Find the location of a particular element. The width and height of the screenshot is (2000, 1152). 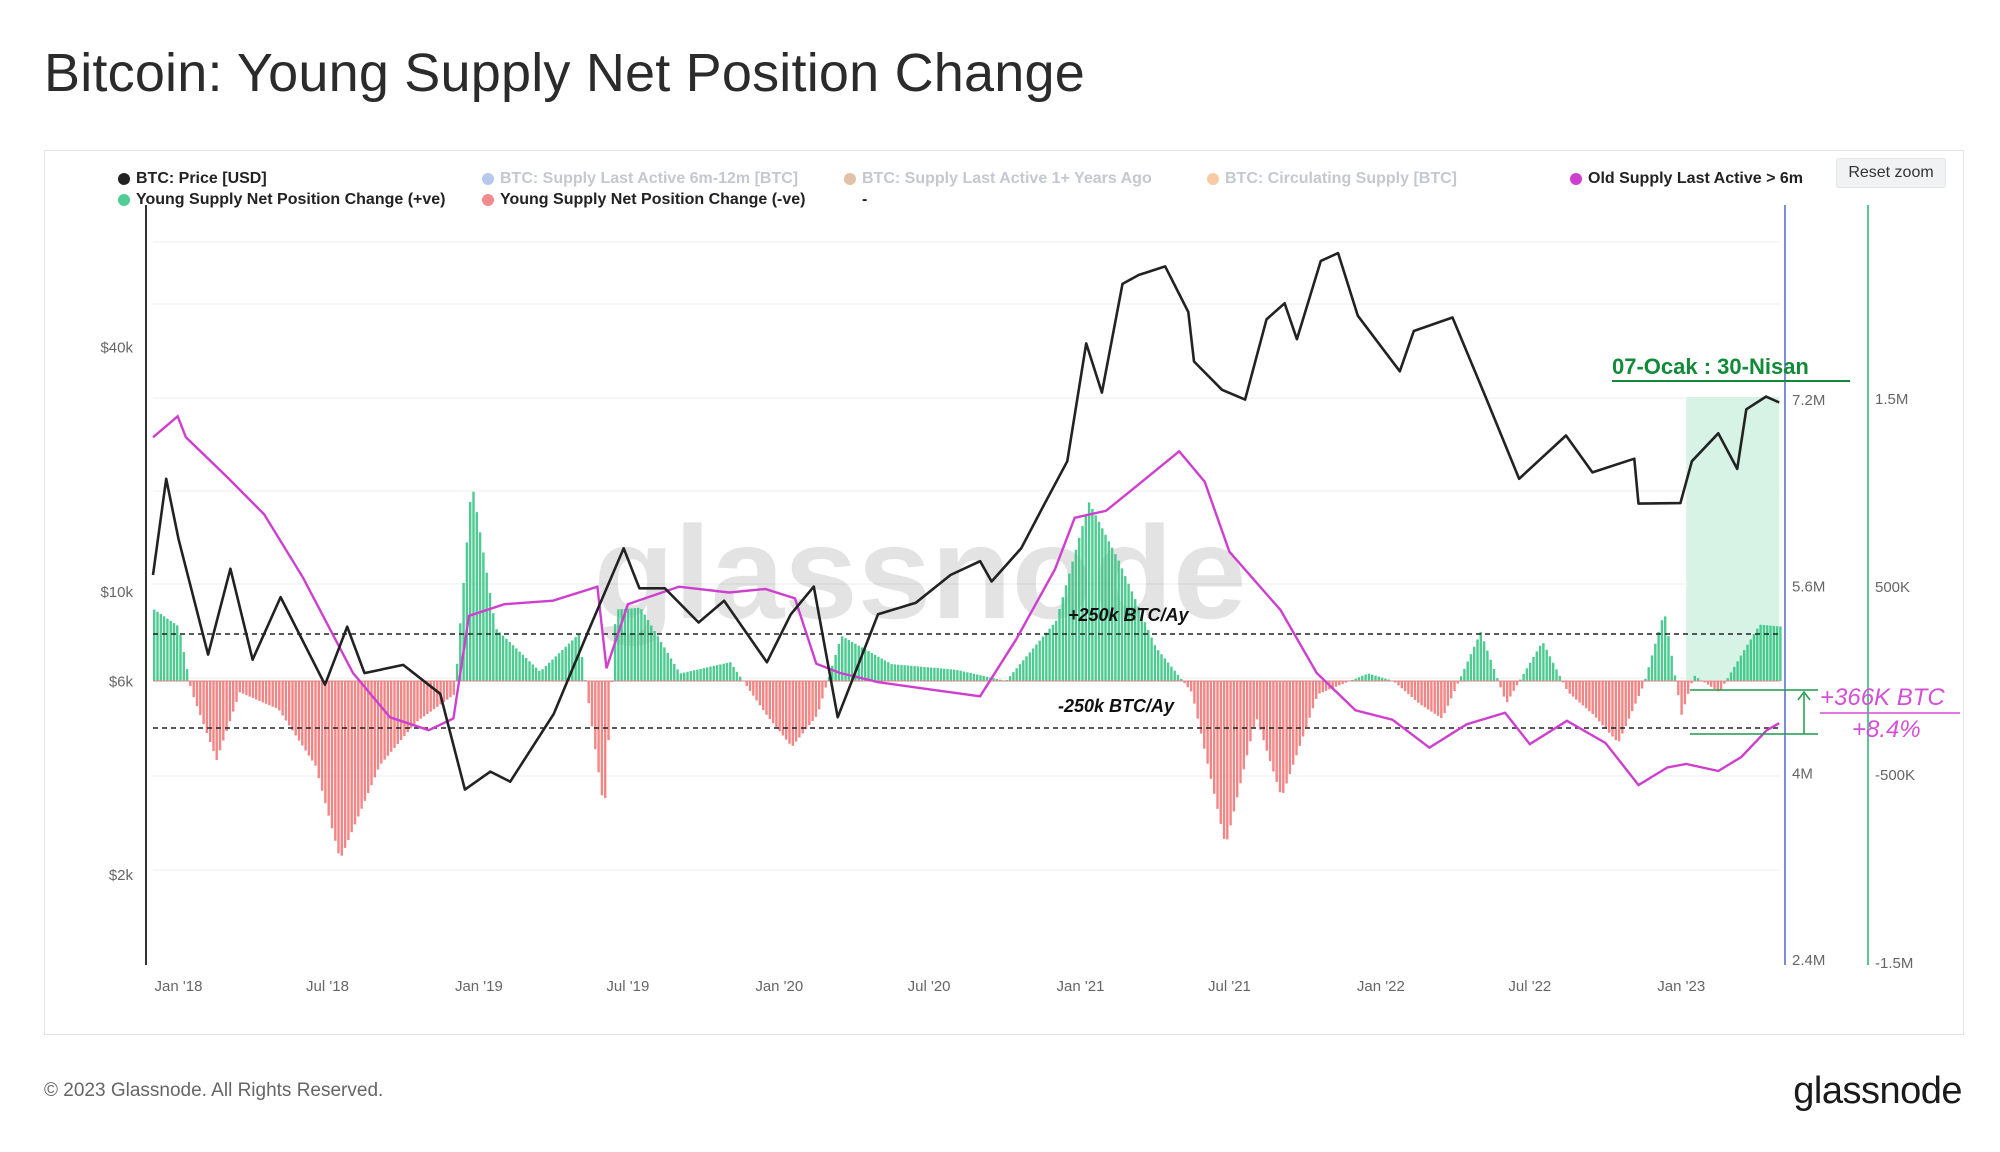

legend-item-negative: Young Supply Net Position Change (-ve) is located at coordinates (643, 200).